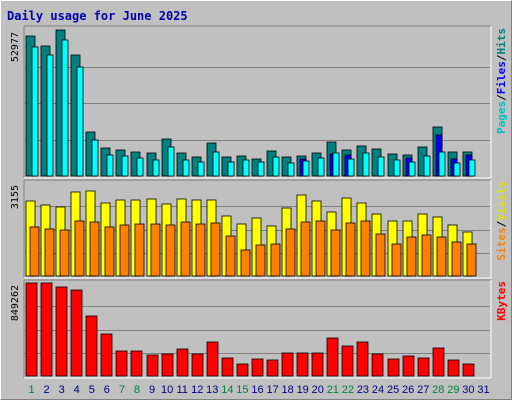 Image resolution: width=512 pixels, height=400 pixels. Describe the element at coordinates (47, 390) in the screenshot. I see `x-tick-label-2: 2` at that location.